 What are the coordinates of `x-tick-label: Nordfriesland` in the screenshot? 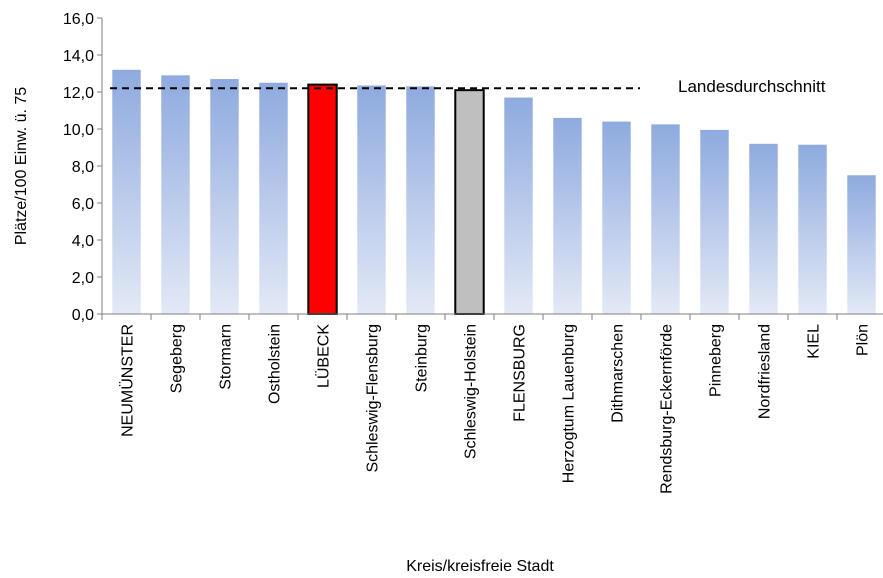 It's located at (765, 371).